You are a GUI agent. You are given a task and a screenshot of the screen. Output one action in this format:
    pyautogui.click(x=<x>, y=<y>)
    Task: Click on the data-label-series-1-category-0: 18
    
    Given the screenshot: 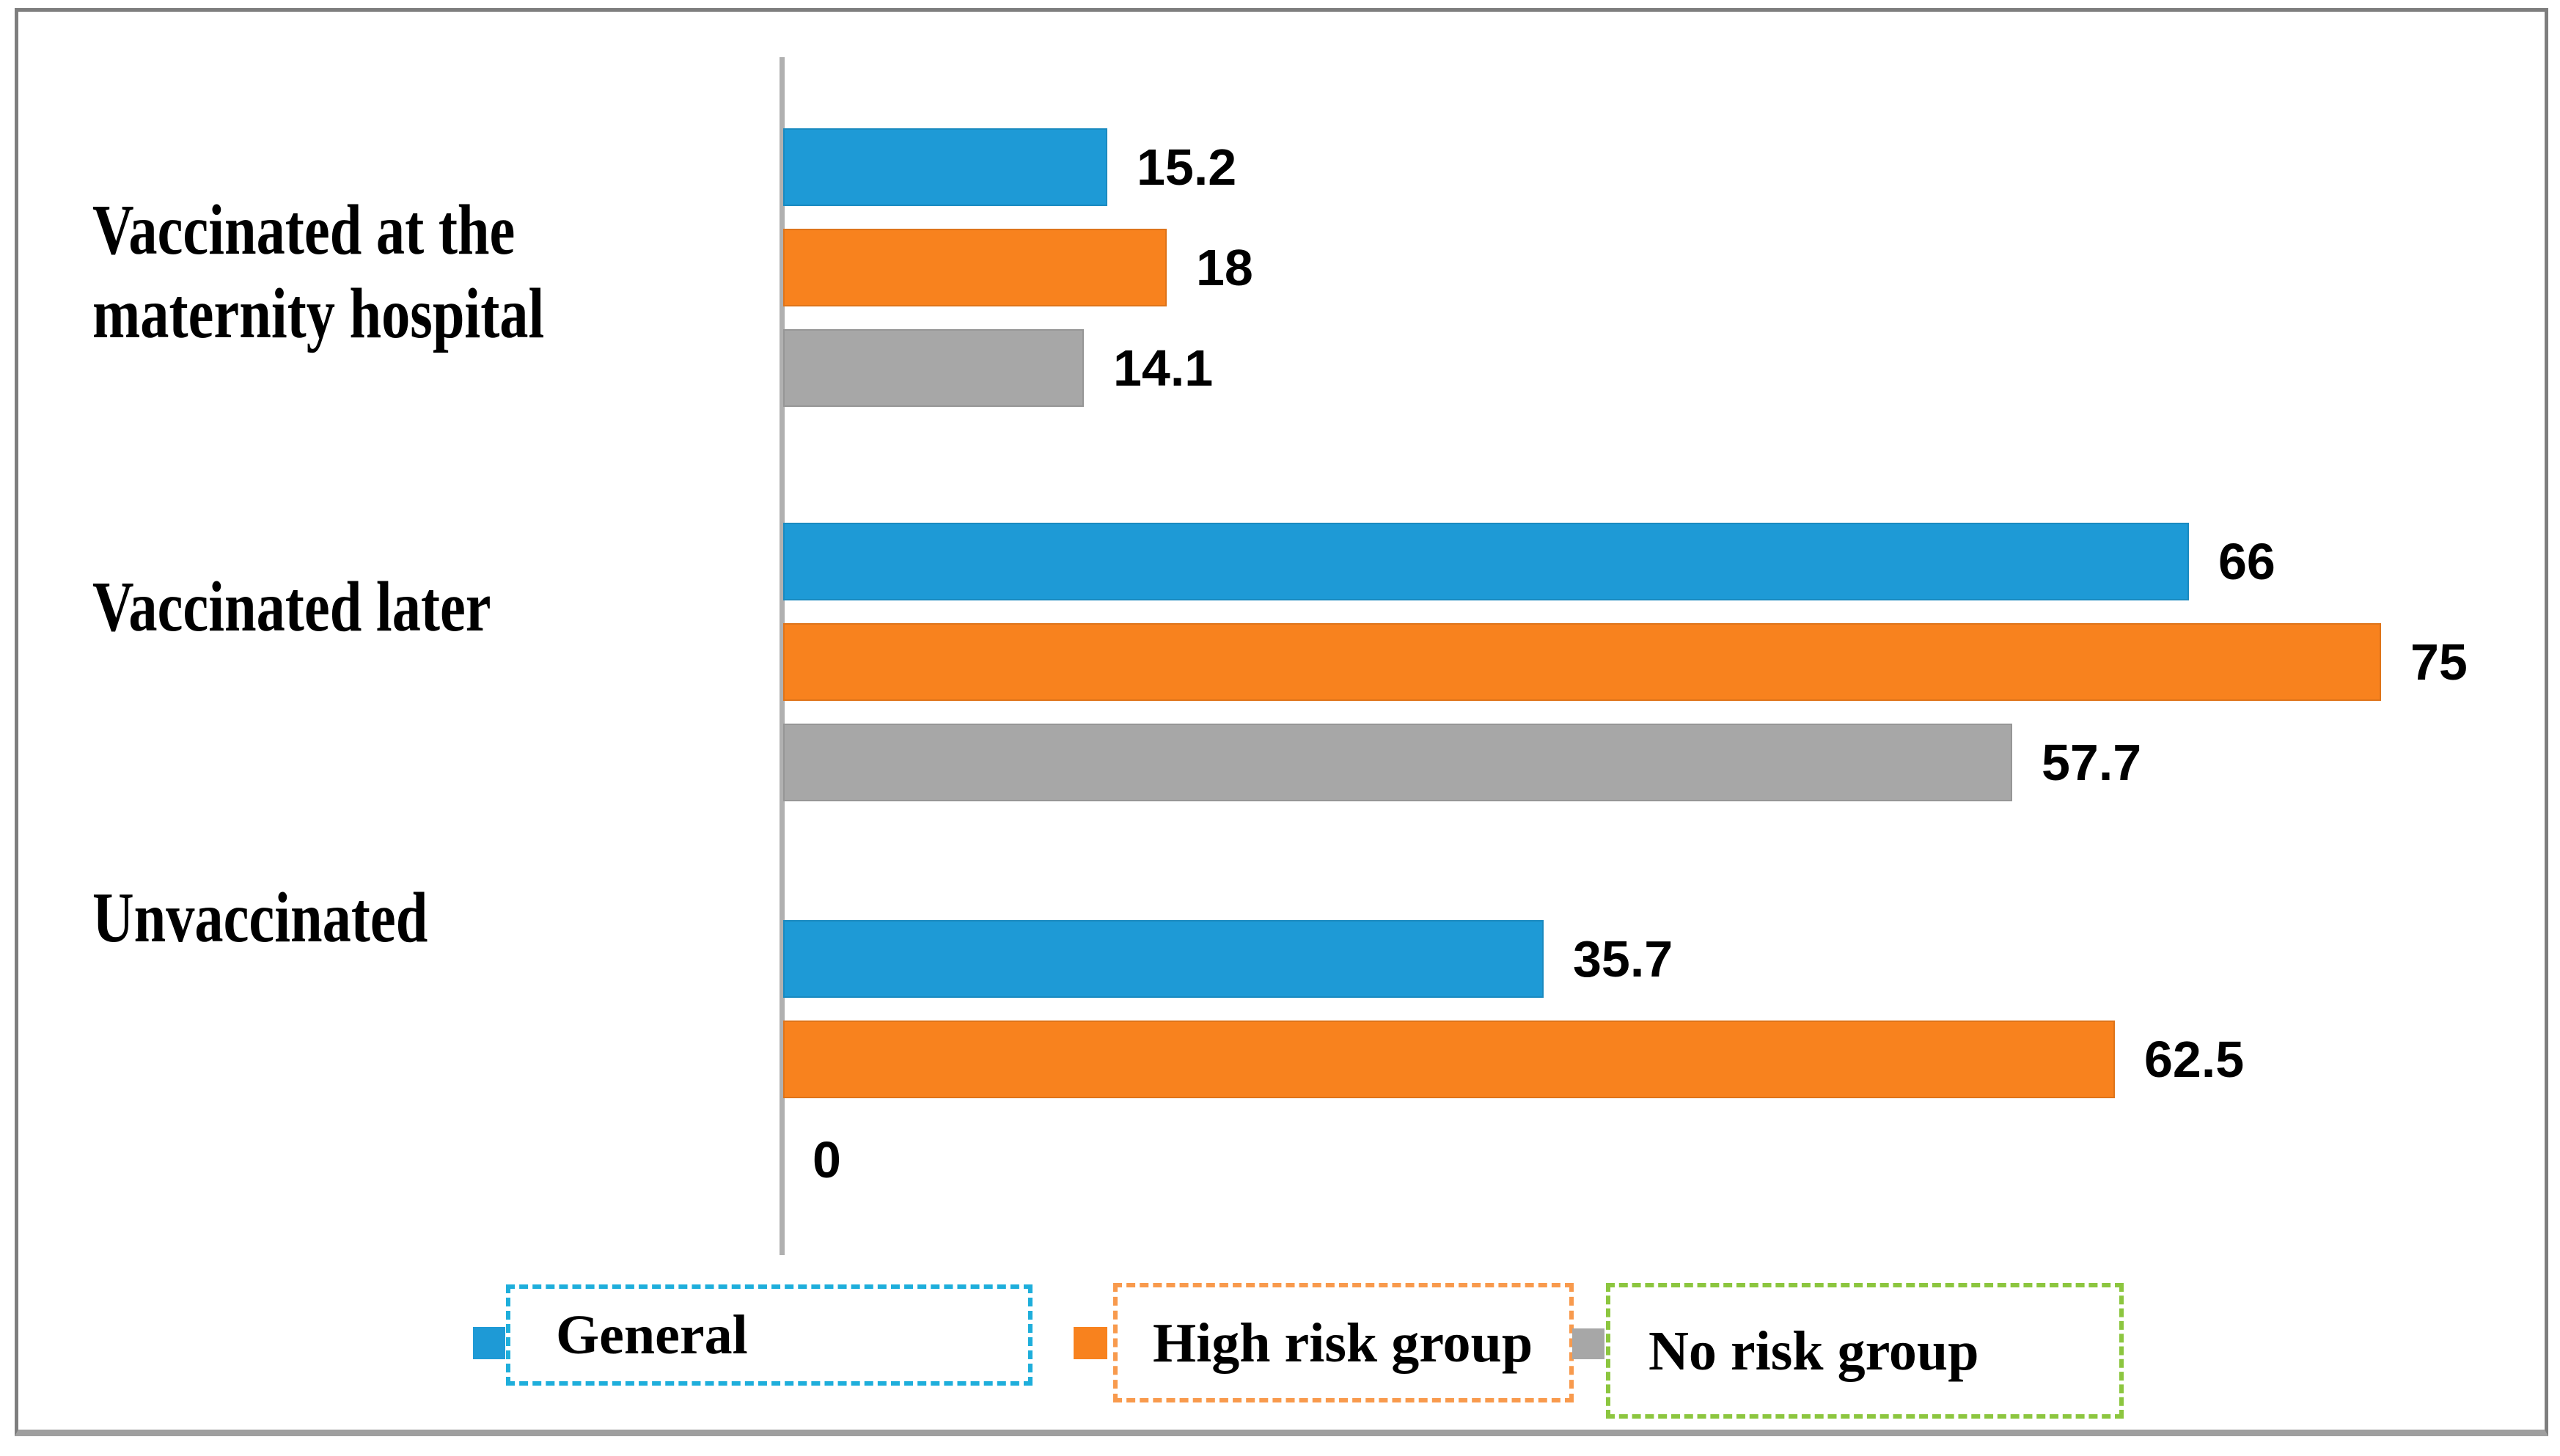 What is the action you would take?
    pyautogui.click(x=1224, y=267)
    